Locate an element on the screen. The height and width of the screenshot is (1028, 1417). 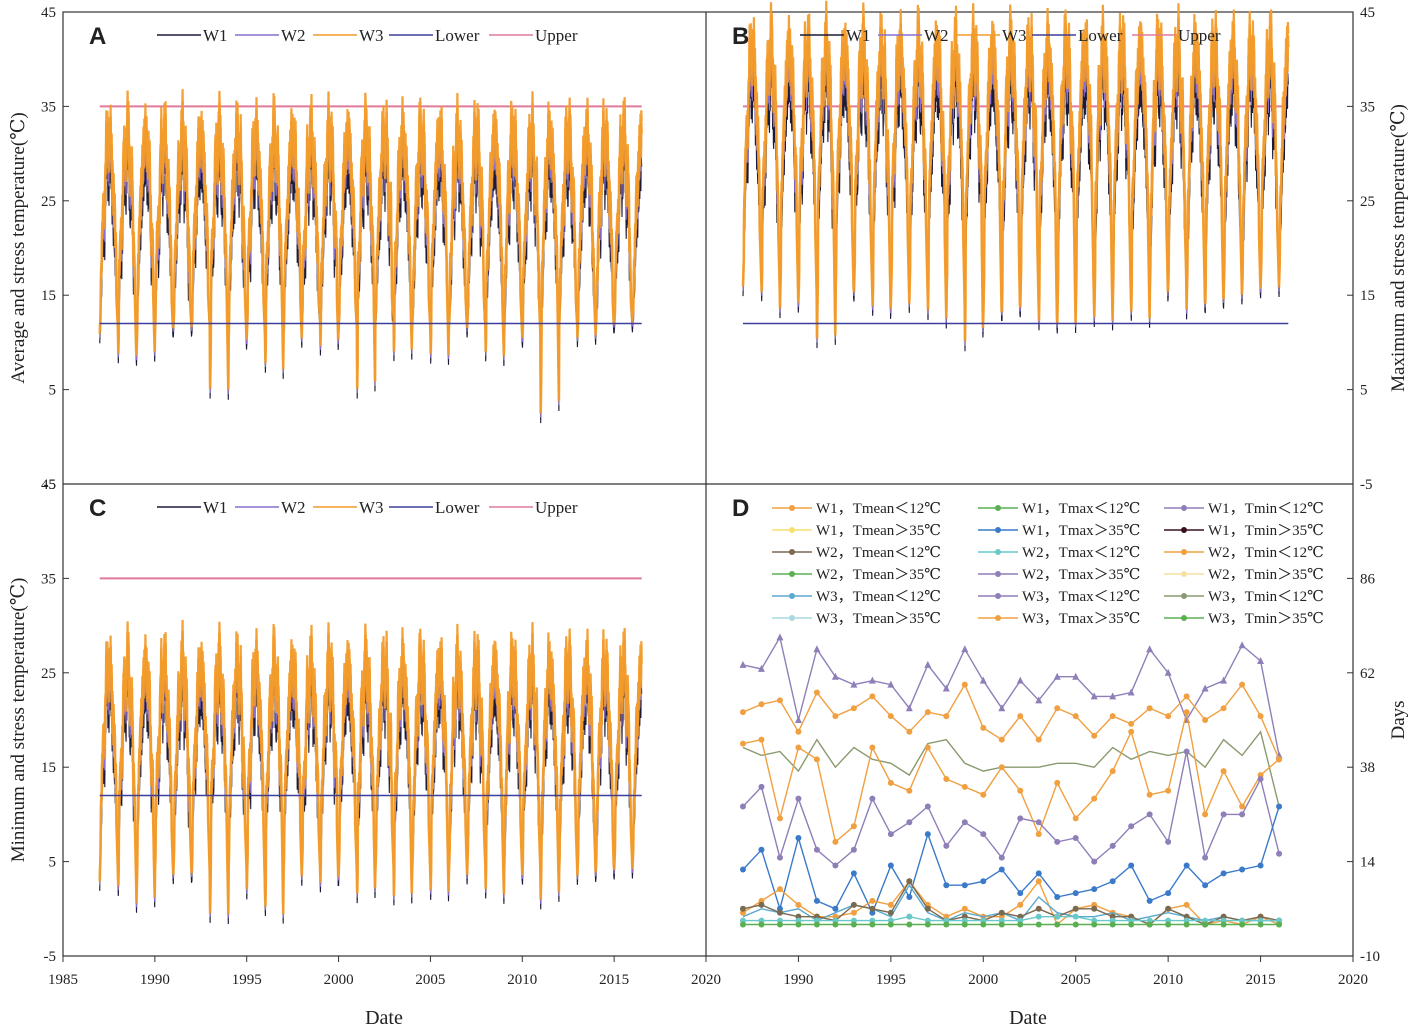
x-tick-label-left: 1985 is located at coordinates (63, 980).